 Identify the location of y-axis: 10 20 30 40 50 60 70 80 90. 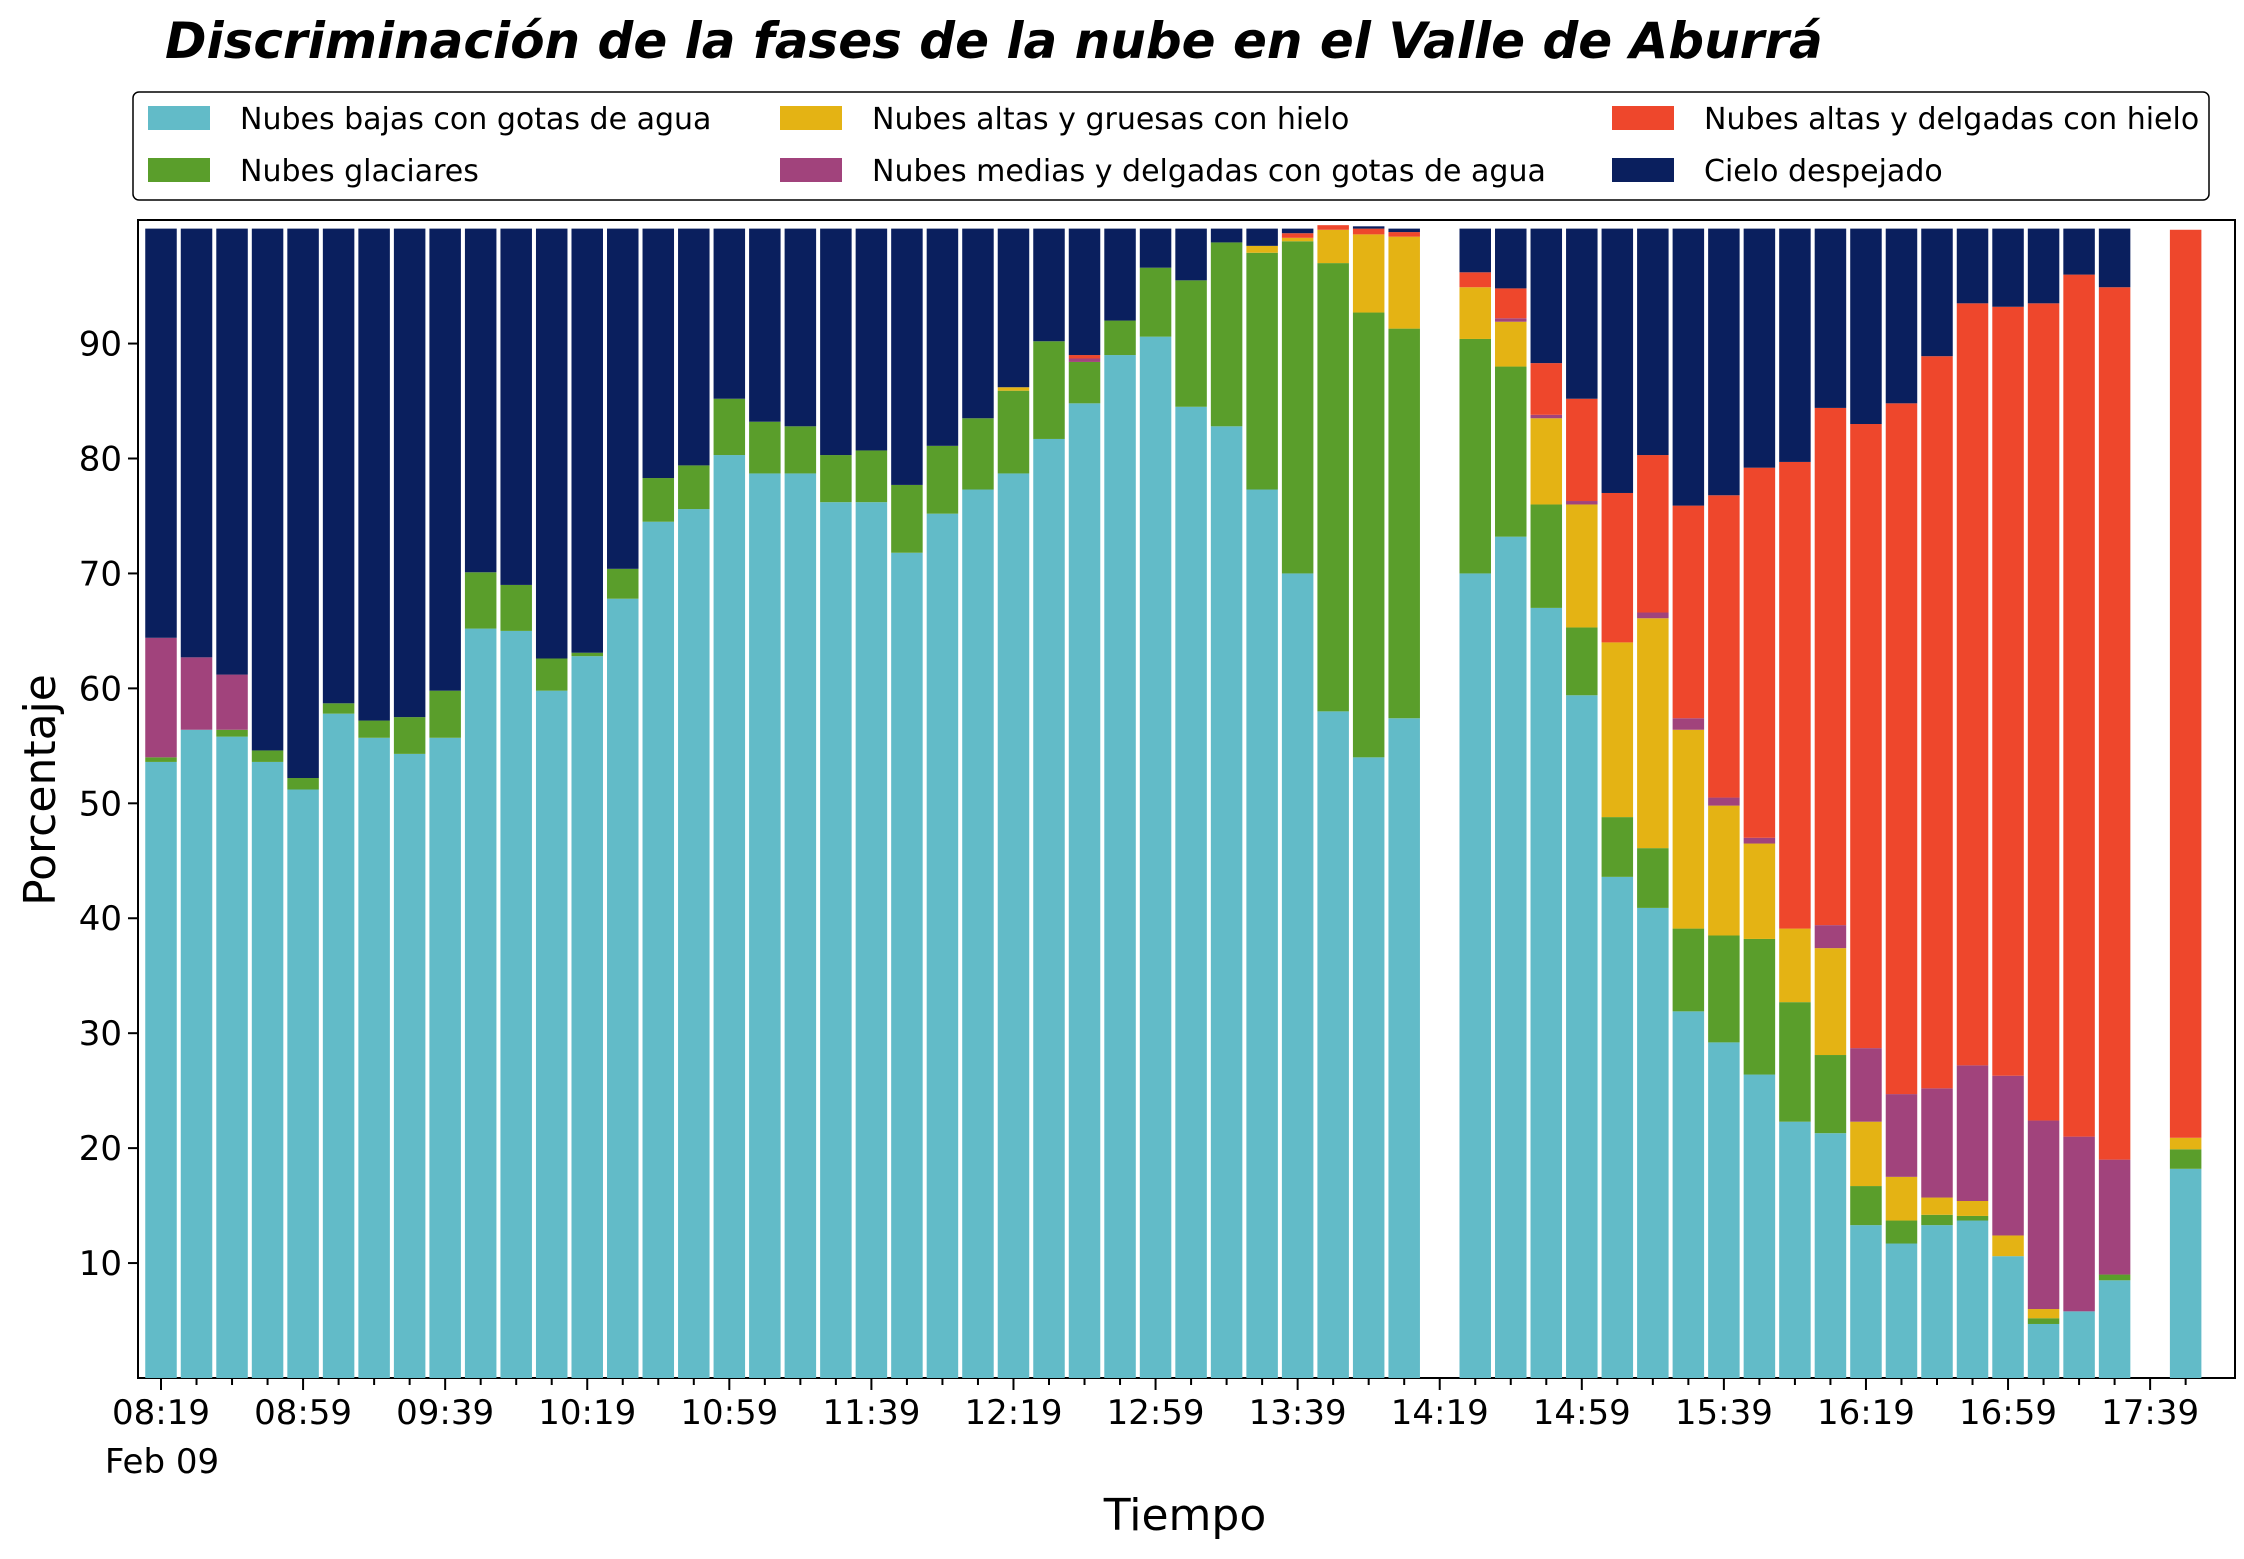
(108, 804).